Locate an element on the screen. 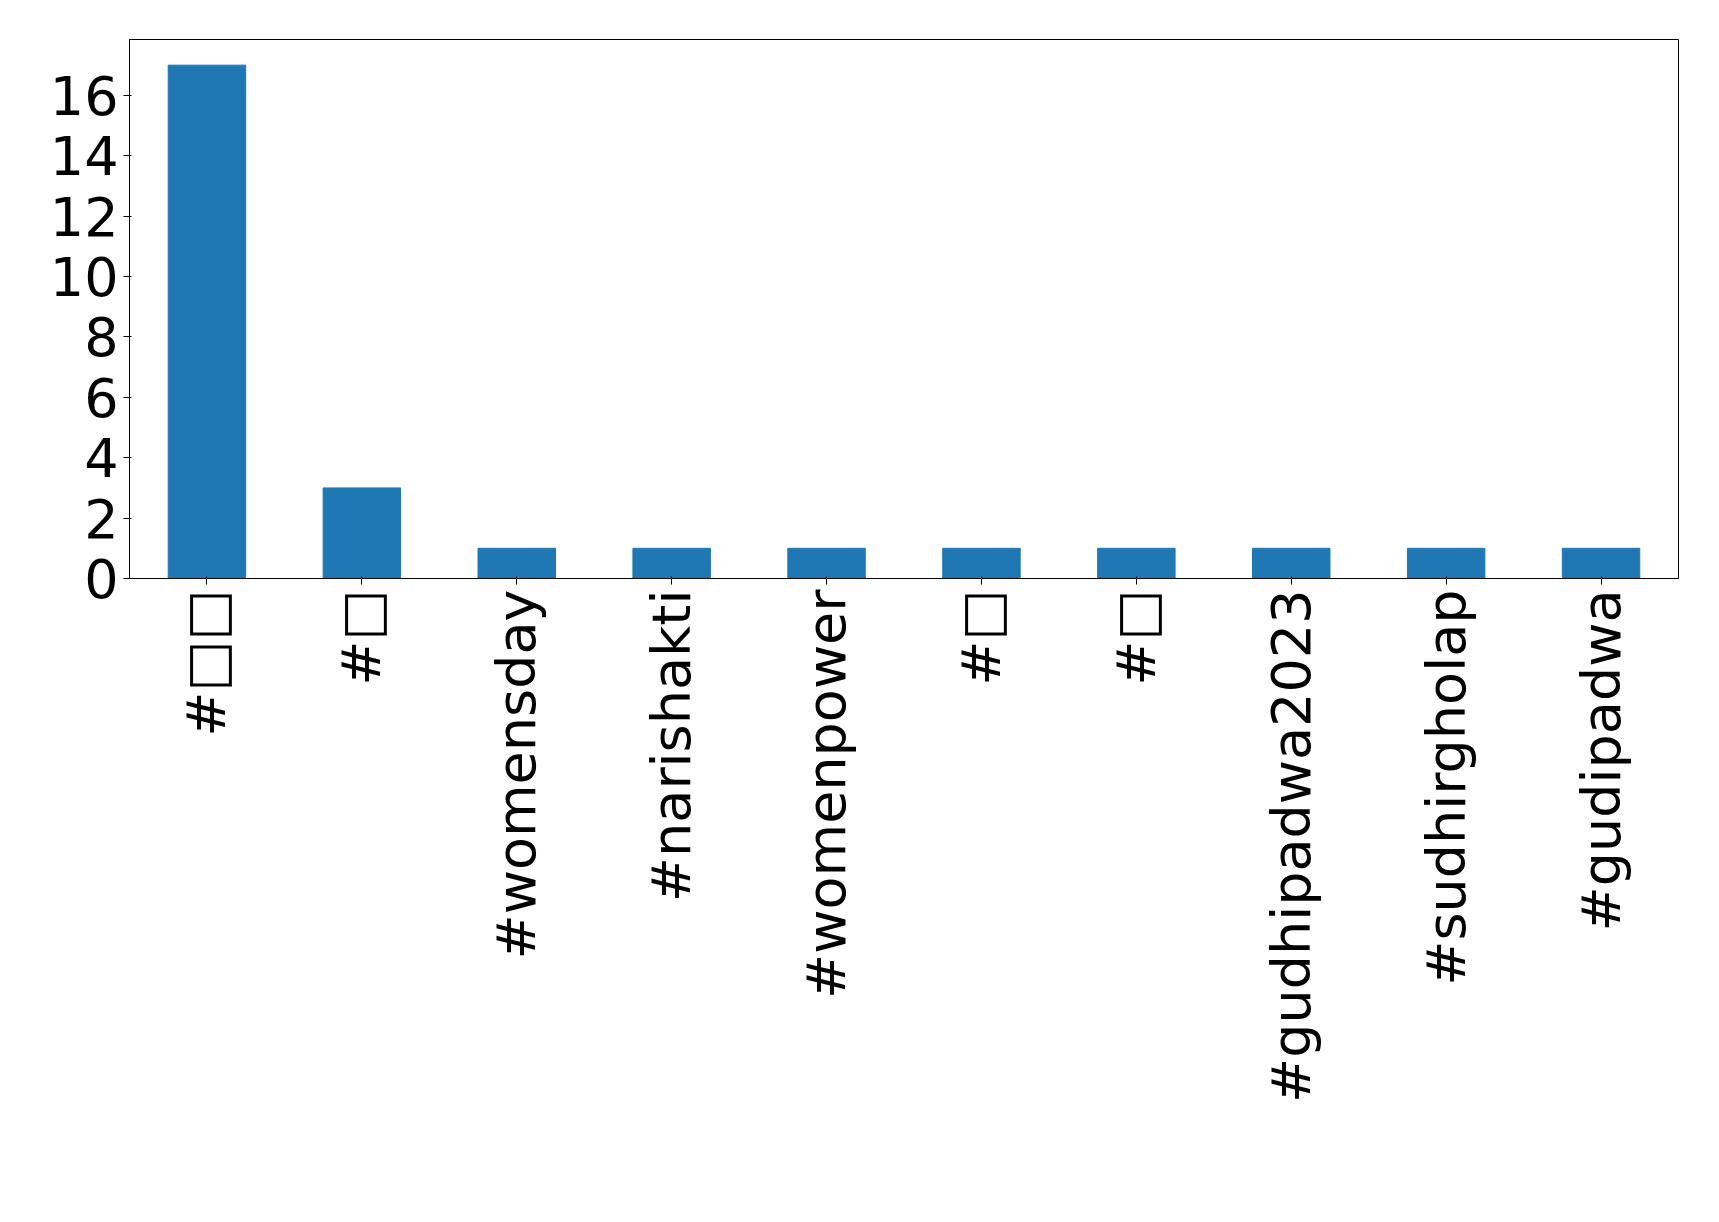  x-tick-label: #sudhirgholap is located at coordinates (1446, 787).